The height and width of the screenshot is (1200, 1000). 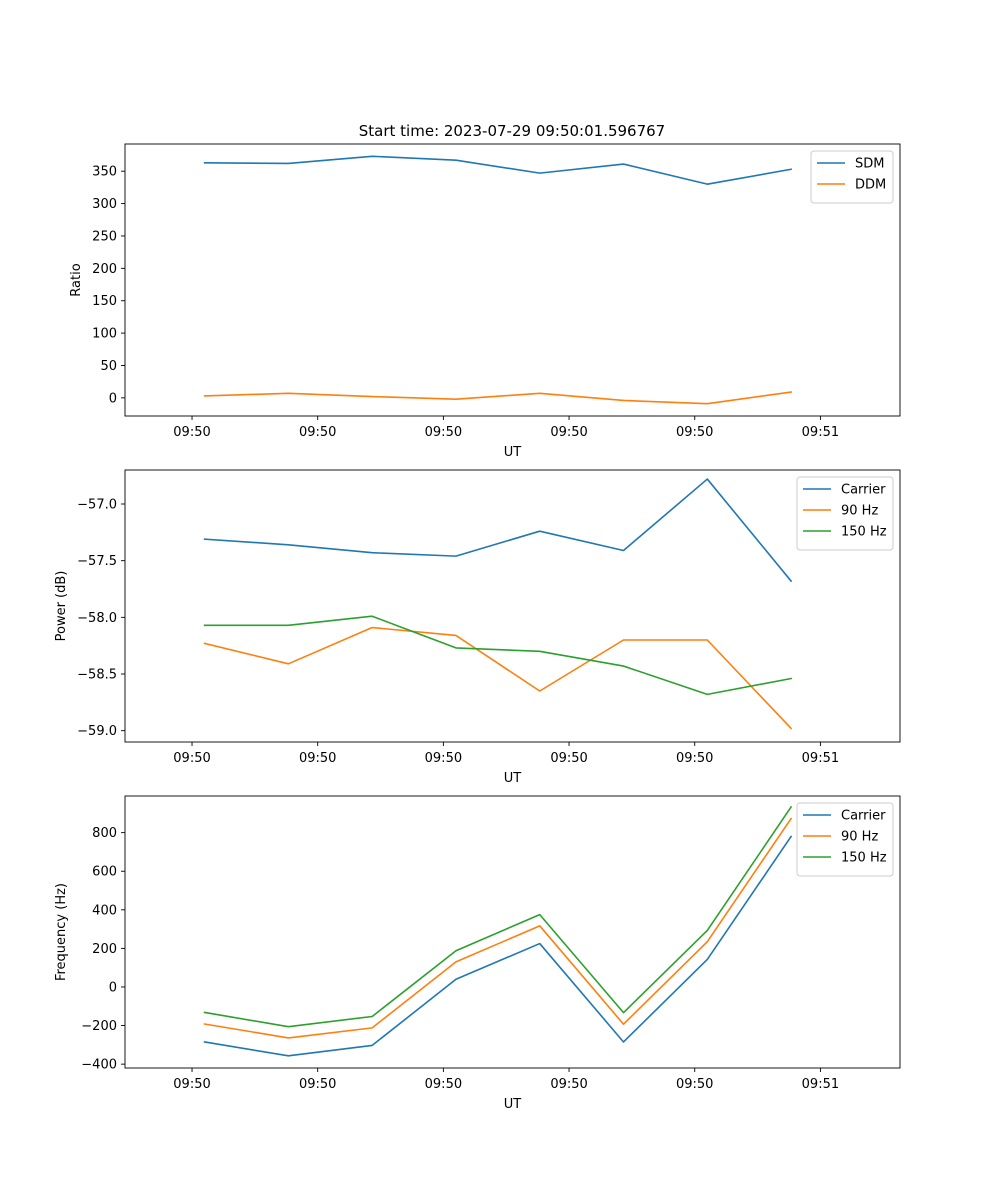 I want to click on series-line-sdm, so click(x=498, y=170).